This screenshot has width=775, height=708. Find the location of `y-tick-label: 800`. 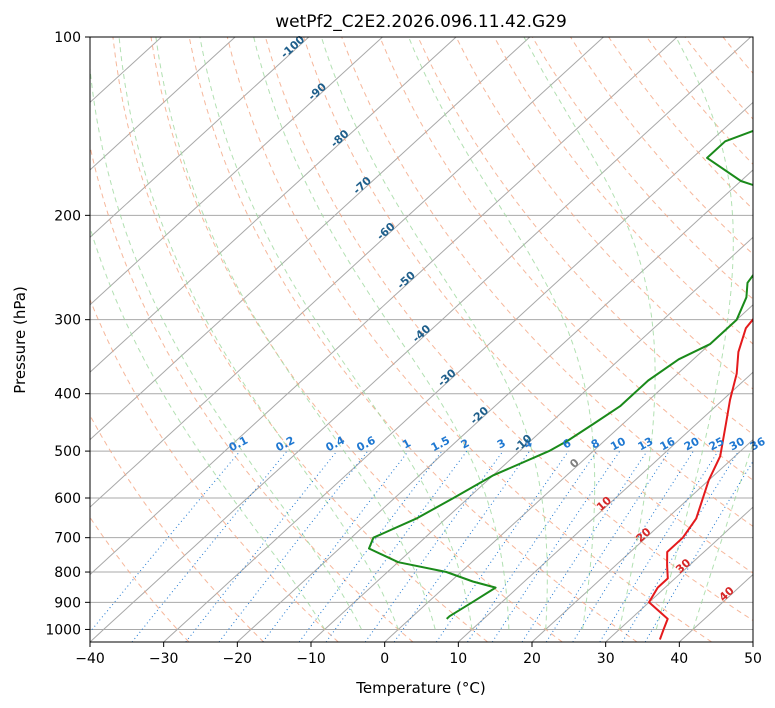

y-tick-label: 800 is located at coordinates (67, 573).